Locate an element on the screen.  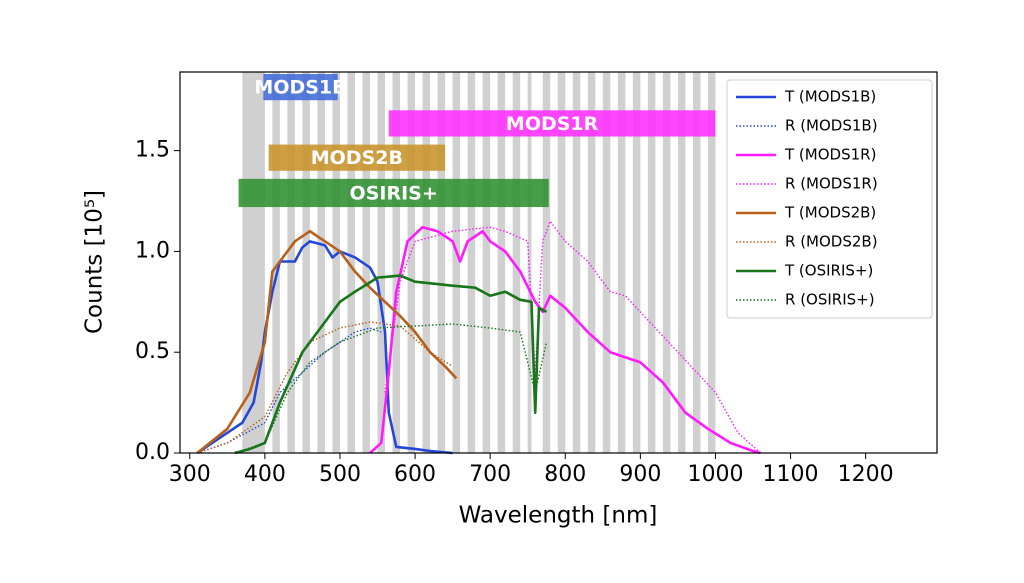
y-tick-label: 0.5 is located at coordinates (152, 351).